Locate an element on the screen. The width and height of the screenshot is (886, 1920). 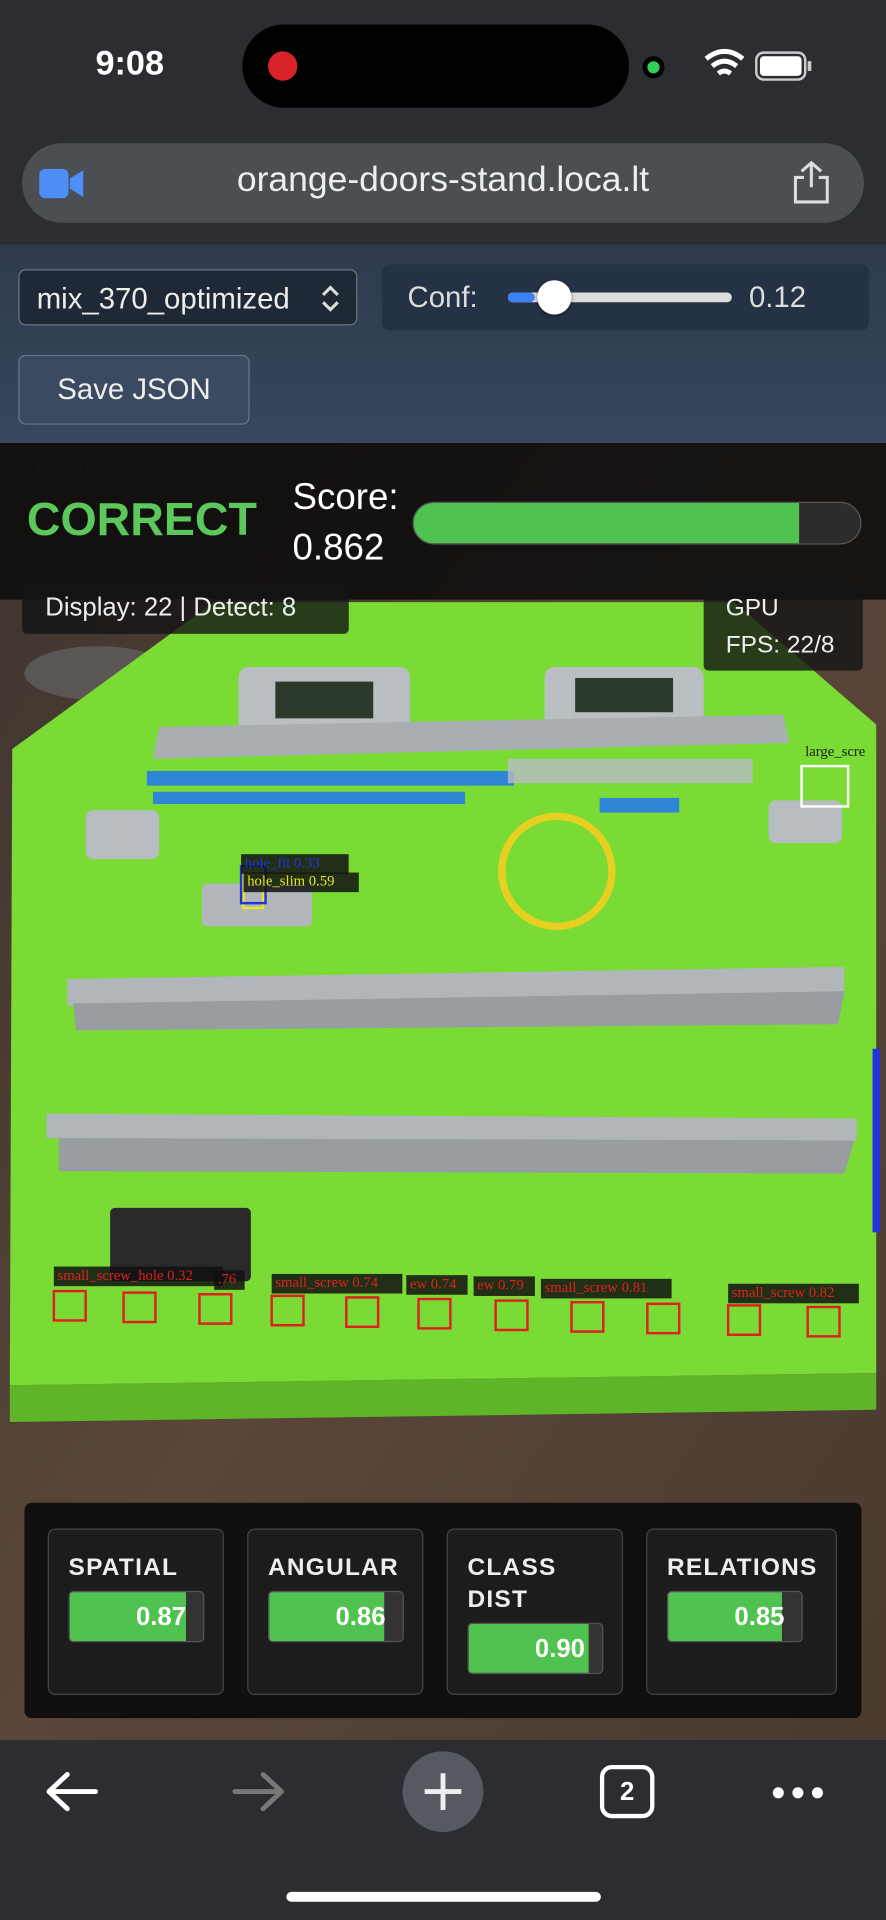
metric-bar: 0.86 is located at coordinates (336, 1616).